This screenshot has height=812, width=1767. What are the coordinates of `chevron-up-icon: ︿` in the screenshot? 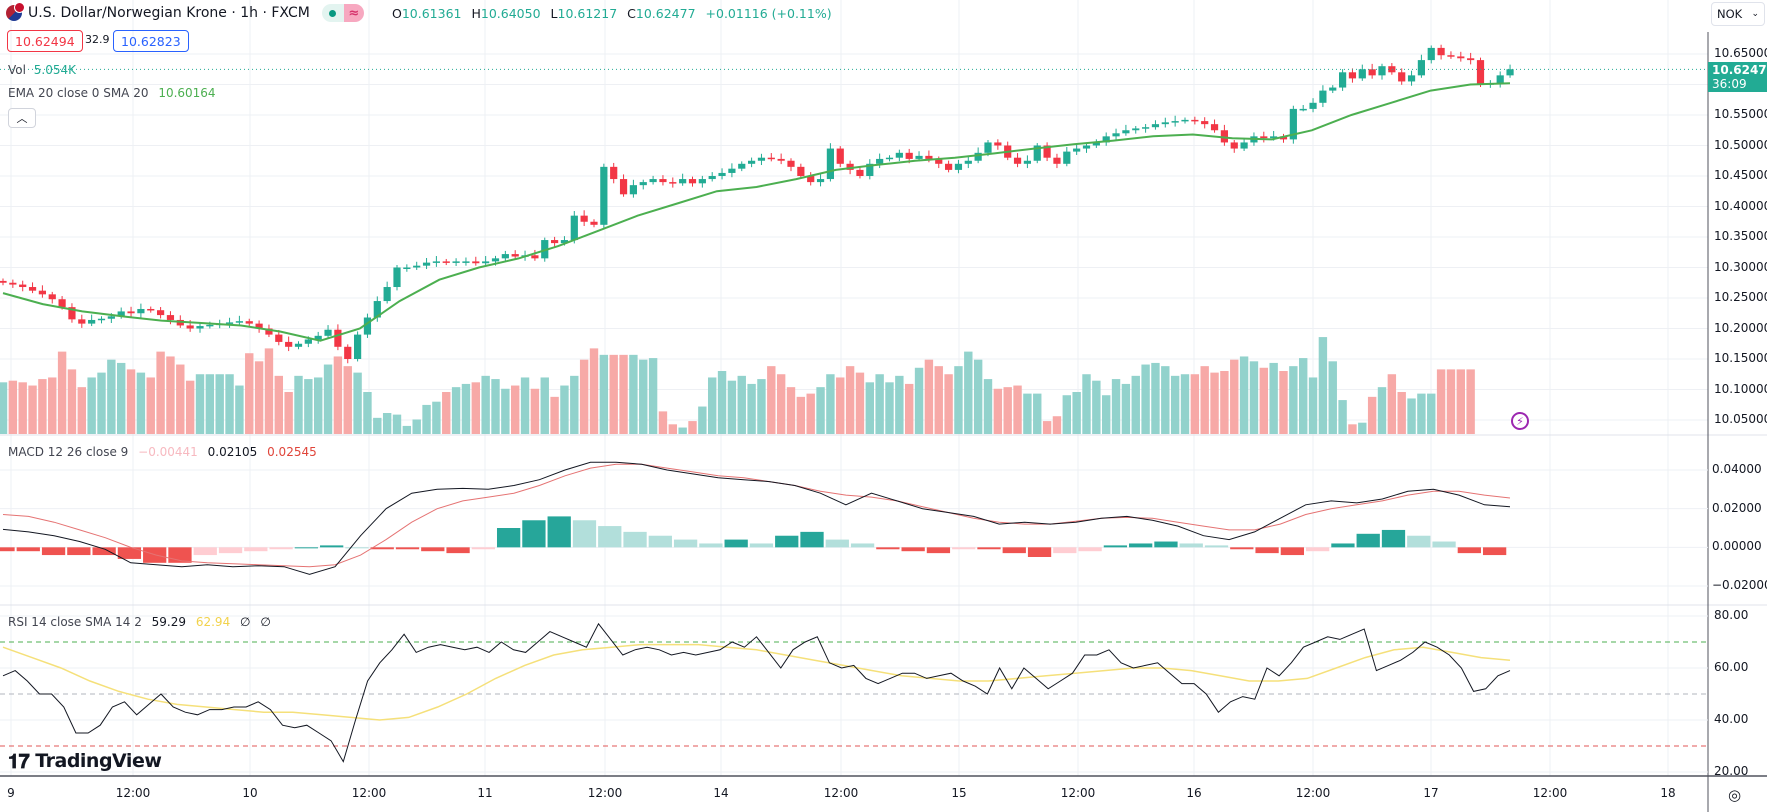 It's located at (22, 118).